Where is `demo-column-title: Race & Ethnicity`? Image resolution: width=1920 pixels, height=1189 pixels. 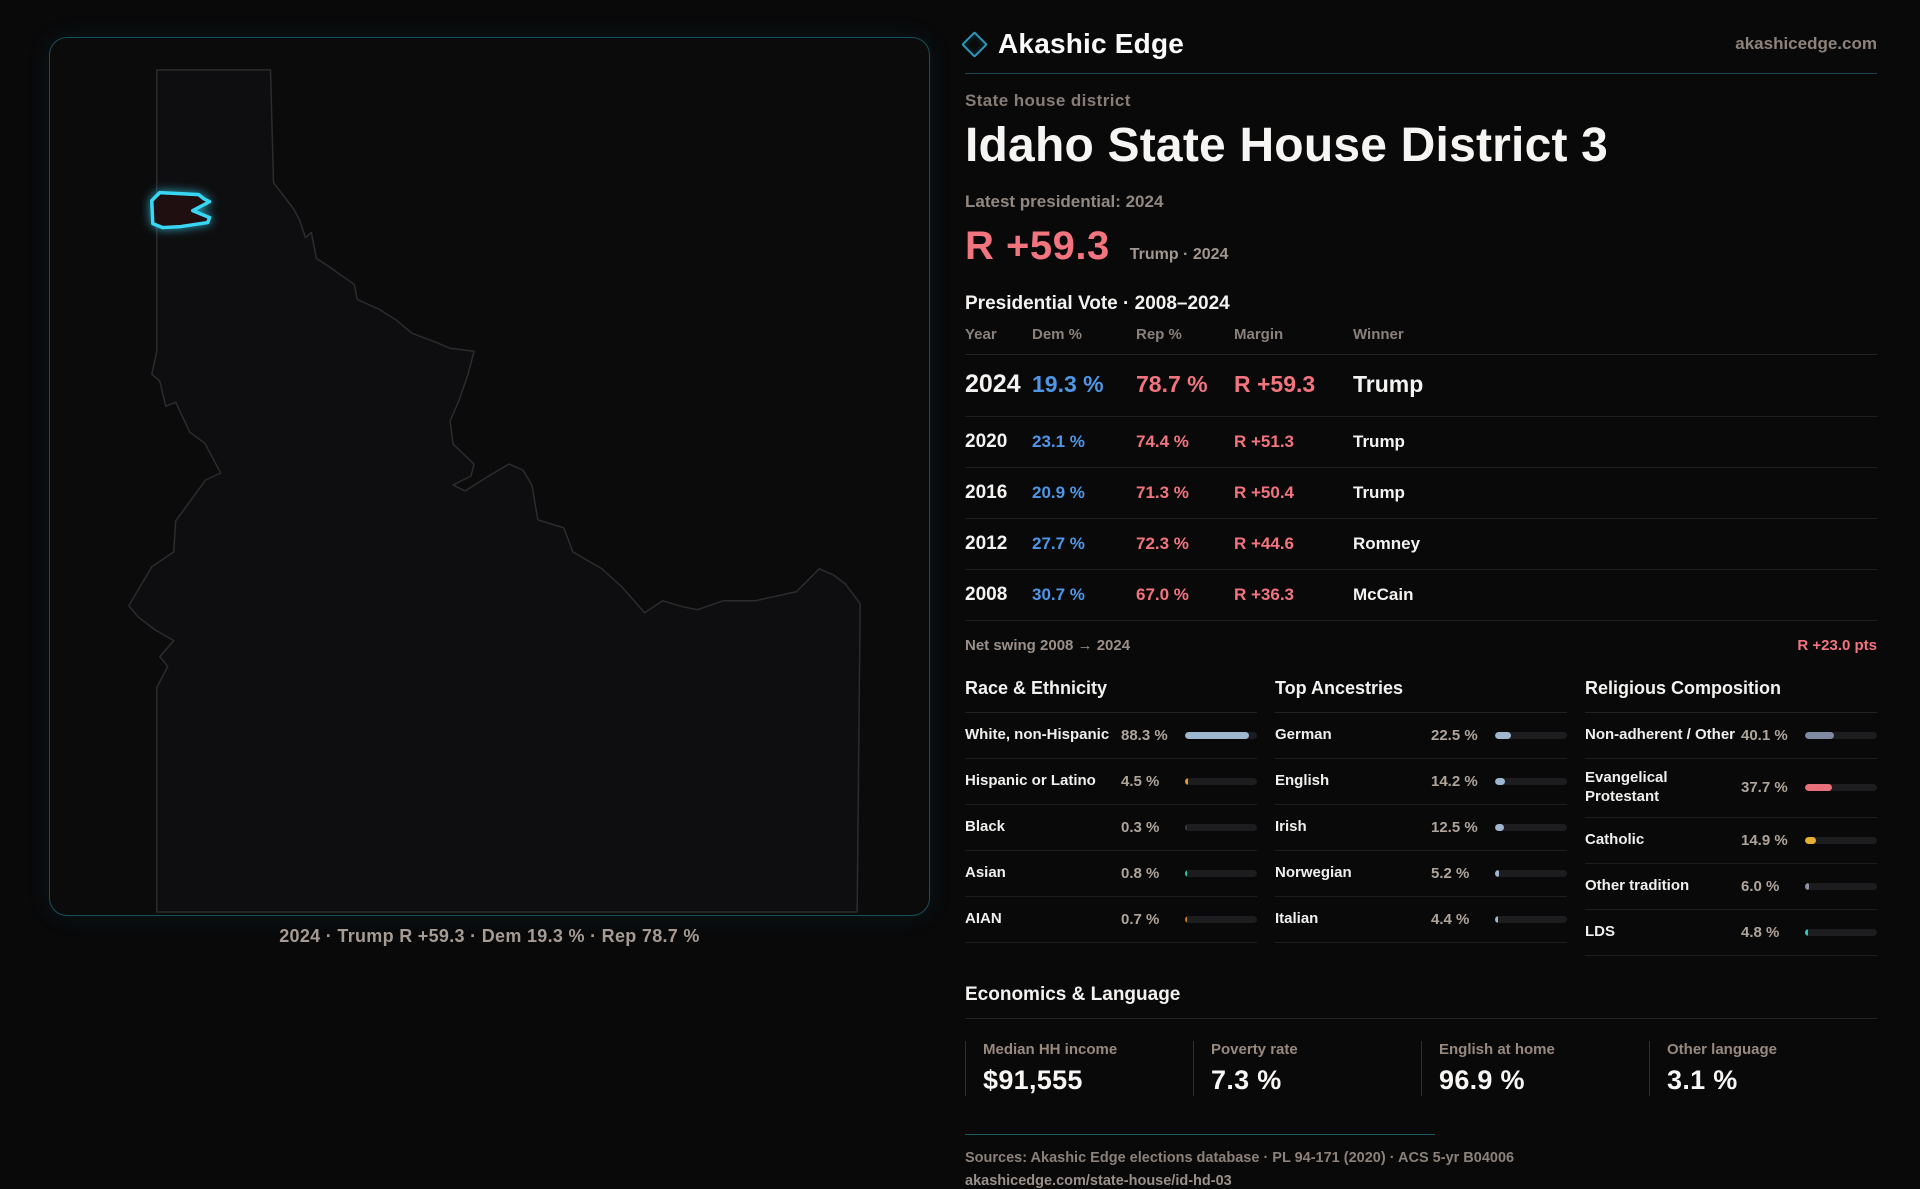
demo-column-title: Race & Ethnicity is located at coordinates (1111, 695).